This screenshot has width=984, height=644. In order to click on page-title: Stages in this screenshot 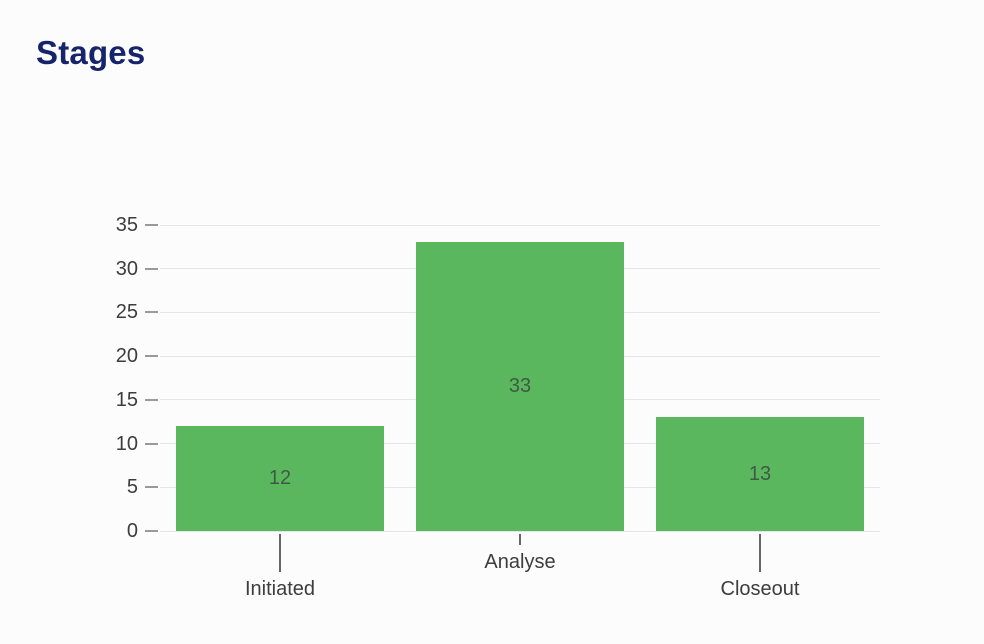, I will do `click(91, 52)`.